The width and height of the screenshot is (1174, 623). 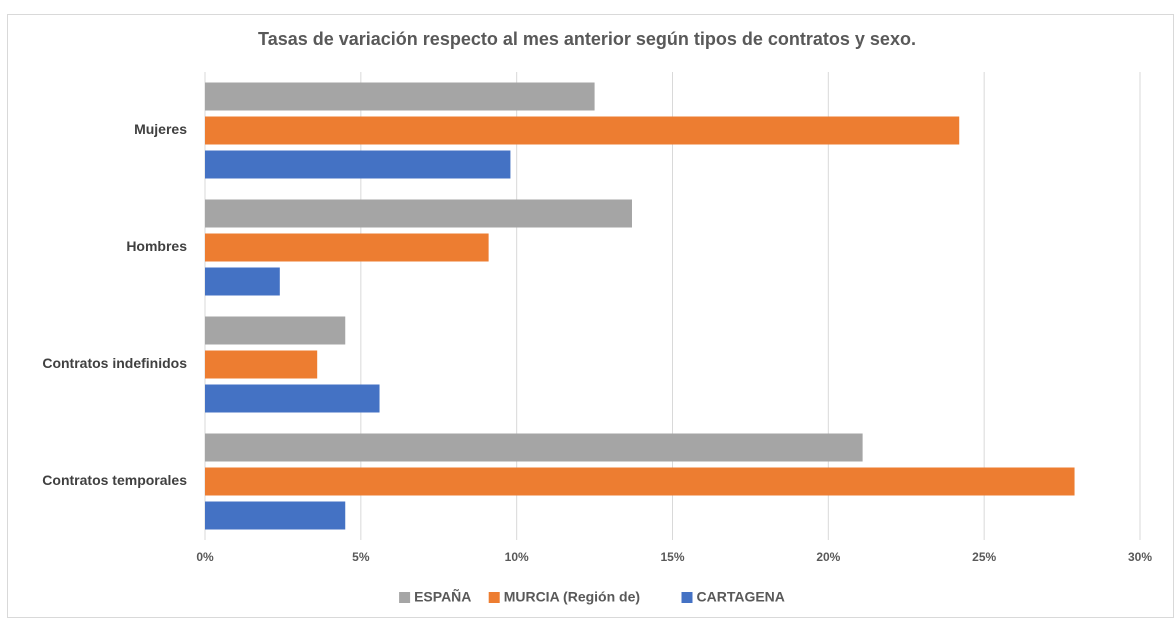 I want to click on x-tick-label: 25%, so click(x=984, y=557).